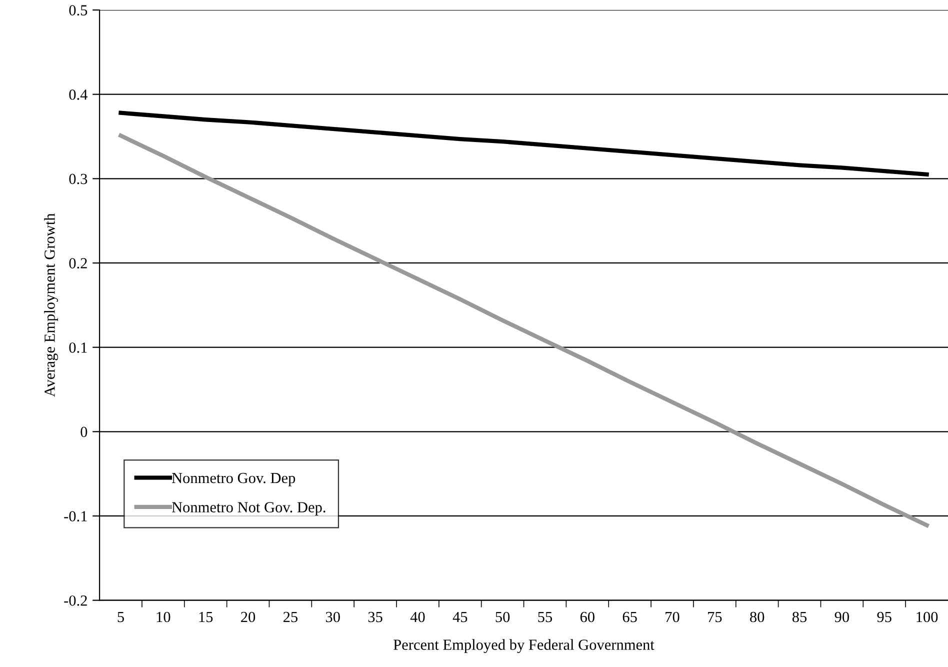 This screenshot has height=667, width=948. I want to click on y-tick-label: 0.4, so click(78, 94).